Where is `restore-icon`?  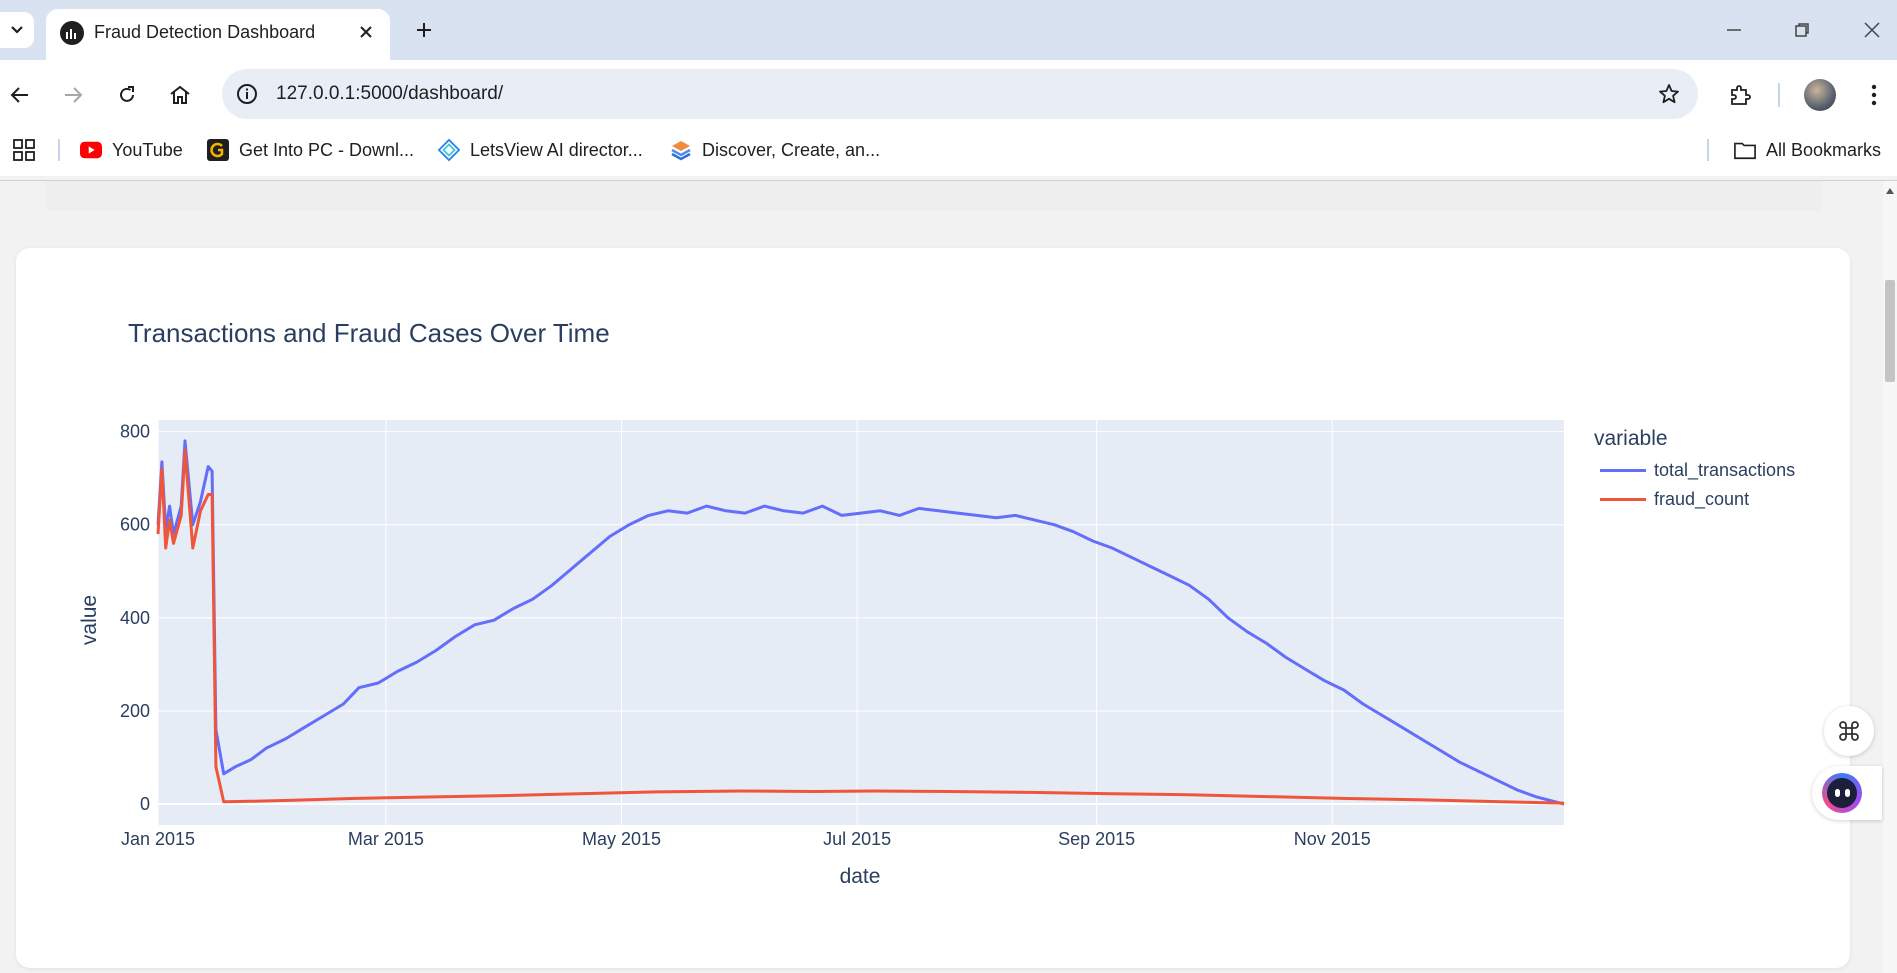
restore-icon is located at coordinates (1802, 30).